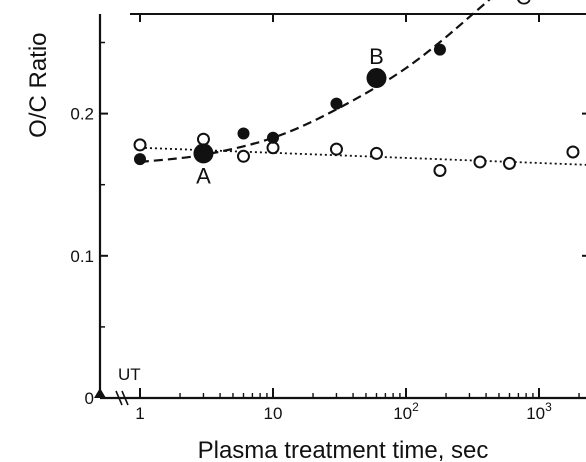  What do you see at coordinates (82, 114) in the screenshot?
I see `y-tick-label: 0.2` at bounding box center [82, 114].